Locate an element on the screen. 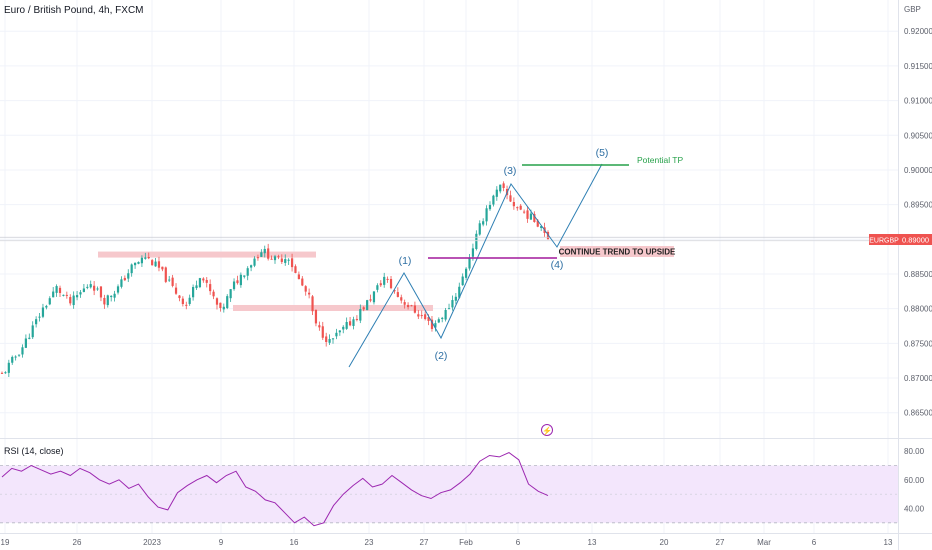  time-axis: 19 26 2023 9 16 23 27 Feb 6 13 20 27 Mar 6 13 is located at coordinates (447, 542).